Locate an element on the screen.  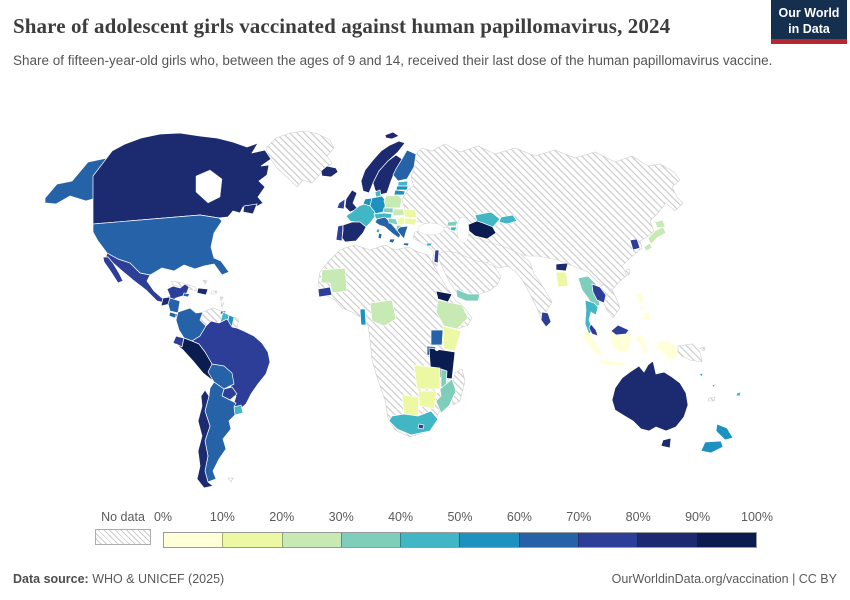
country-mexico is located at coordinates (147, 278).